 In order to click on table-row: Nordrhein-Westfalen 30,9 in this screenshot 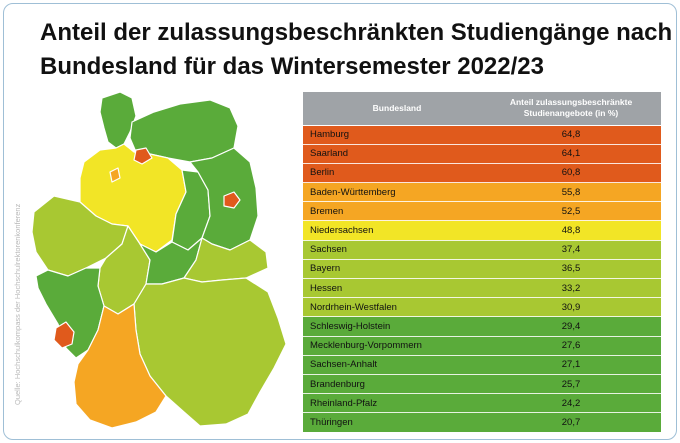, I will do `click(482, 307)`.